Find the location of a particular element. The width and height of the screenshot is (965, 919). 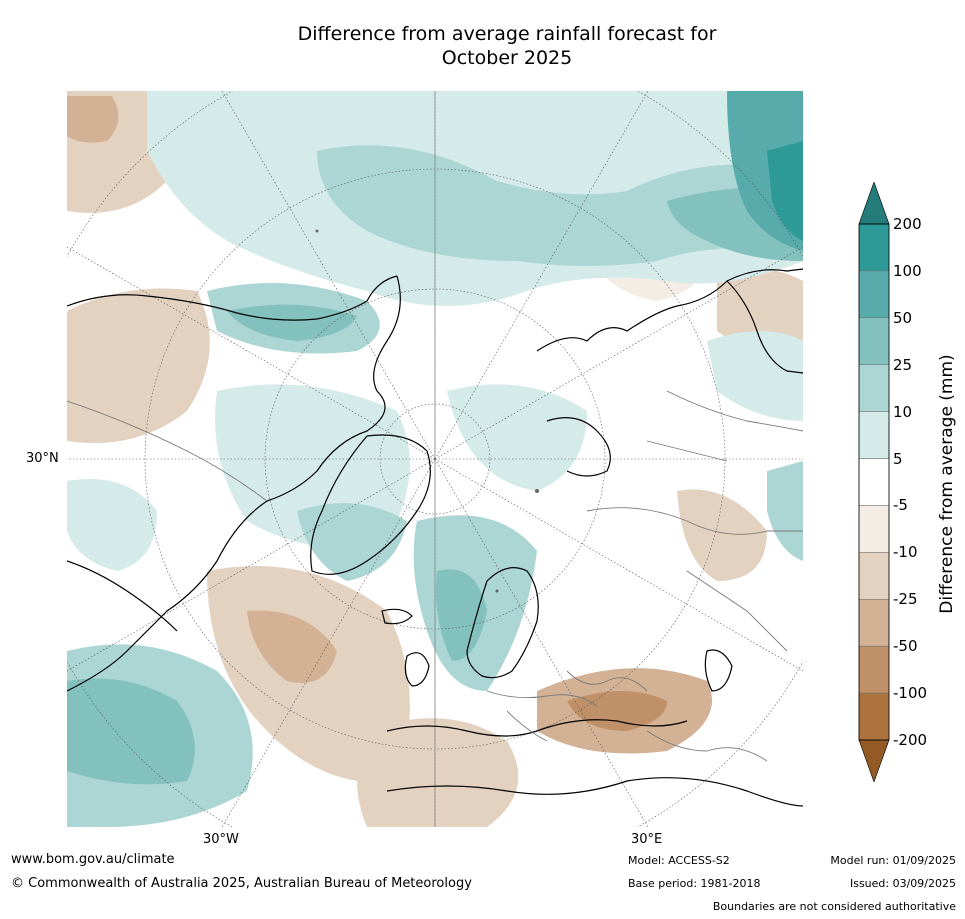

footer-model: Model: ACCESS-S2 is located at coordinates (679, 860).